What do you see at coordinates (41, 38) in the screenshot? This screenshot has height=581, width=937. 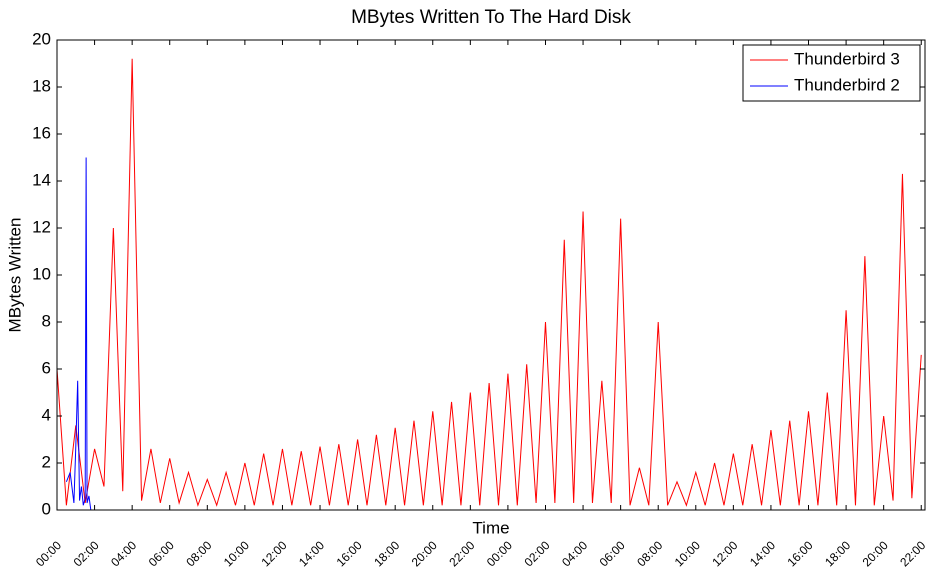 I see `y-tick-label: 20` at bounding box center [41, 38].